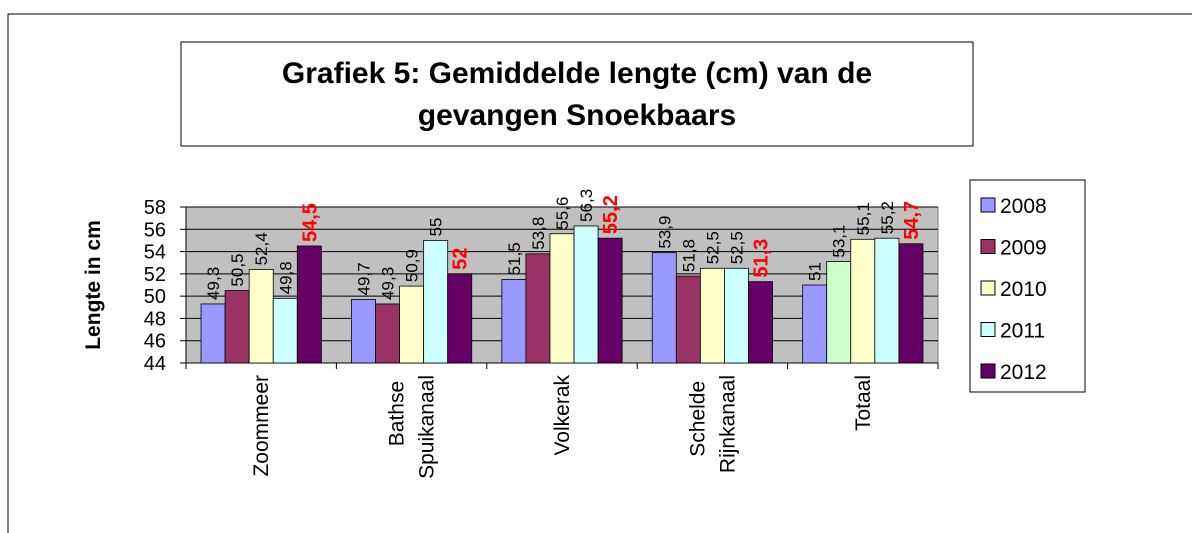 This screenshot has height=533, width=1192. I want to click on x-tick-label: Zoommeer, so click(261, 426).